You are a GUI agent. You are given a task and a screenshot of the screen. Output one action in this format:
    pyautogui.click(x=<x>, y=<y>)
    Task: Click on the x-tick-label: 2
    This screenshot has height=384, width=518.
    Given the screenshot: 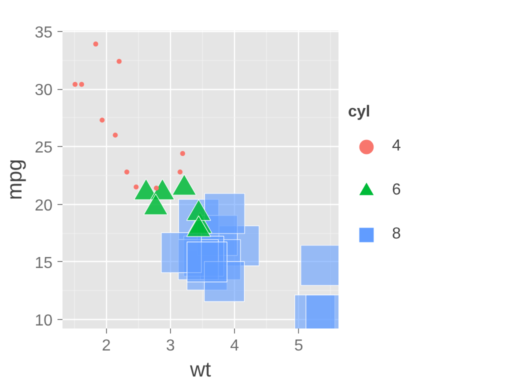 What is the action you would take?
    pyautogui.click(x=106, y=346)
    